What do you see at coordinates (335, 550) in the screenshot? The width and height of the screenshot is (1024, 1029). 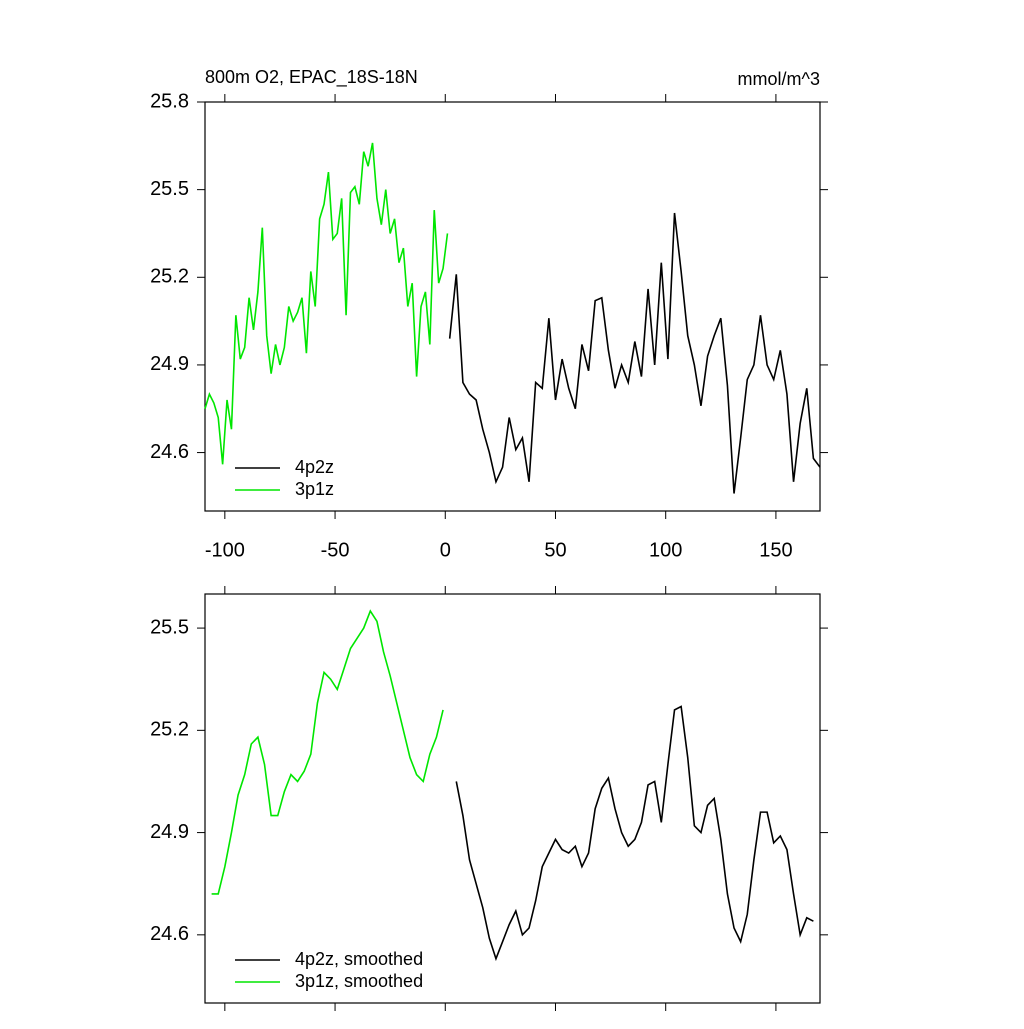 I see `x-tick-label: -50` at bounding box center [335, 550].